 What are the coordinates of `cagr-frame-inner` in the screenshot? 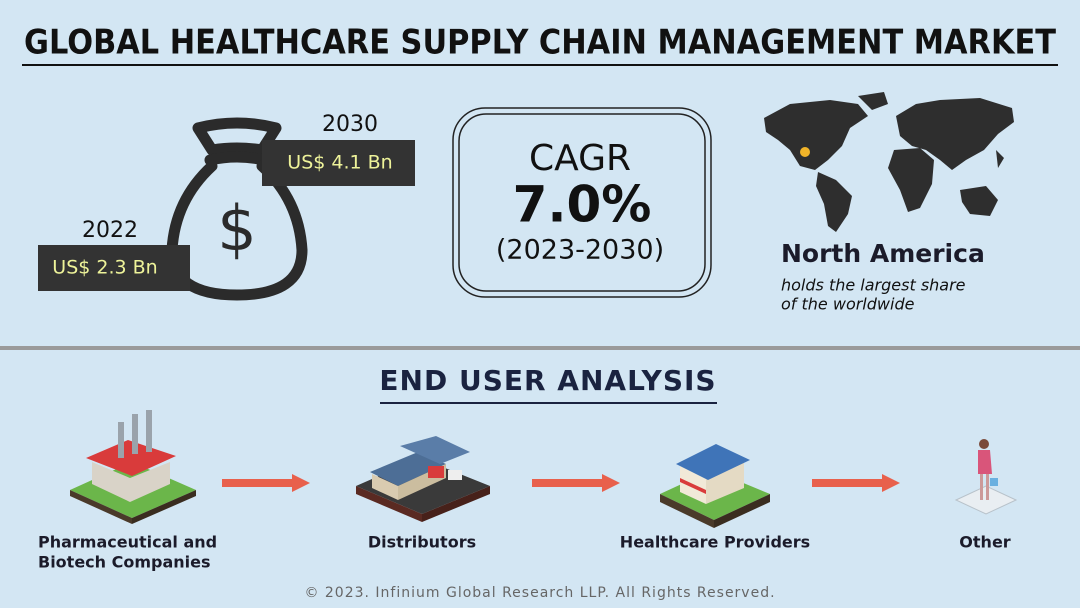 It's located at (582, 202).